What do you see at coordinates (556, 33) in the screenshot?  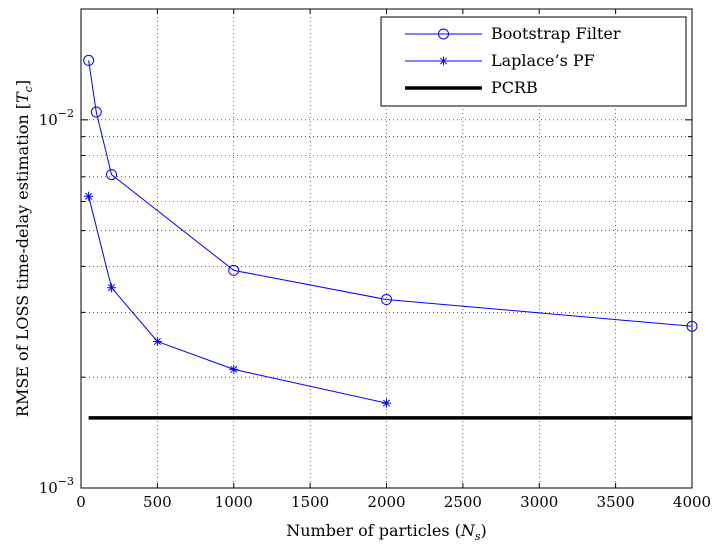 I see `legend-label: Bootstrap Filter` at bounding box center [556, 33].